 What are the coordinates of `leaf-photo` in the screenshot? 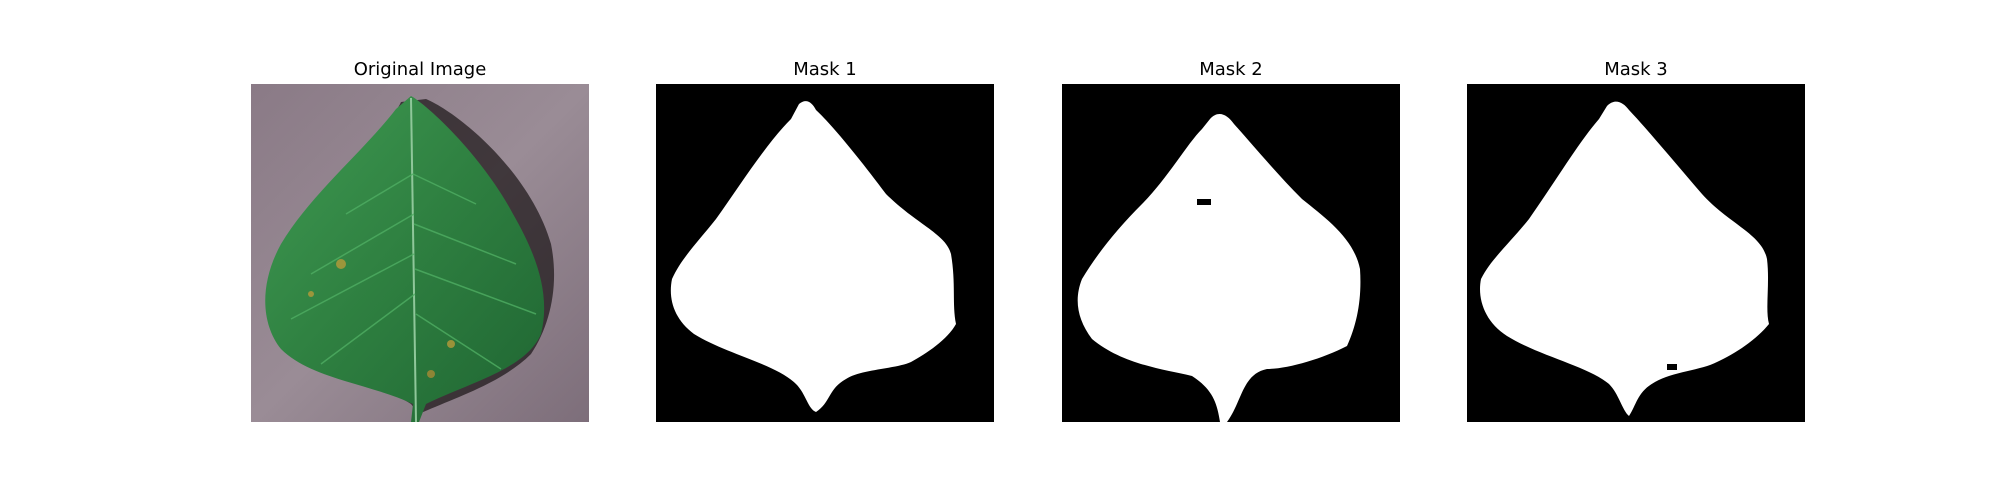 It's located at (420, 253).